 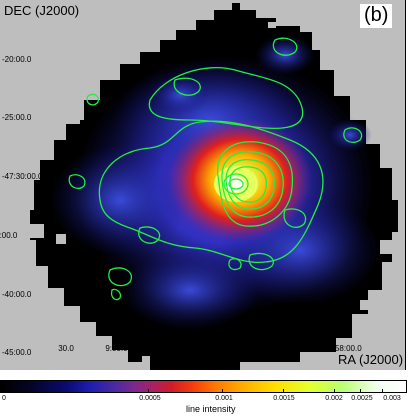 I want to click on dec-tick: -35:00.0, so click(x=9, y=235).